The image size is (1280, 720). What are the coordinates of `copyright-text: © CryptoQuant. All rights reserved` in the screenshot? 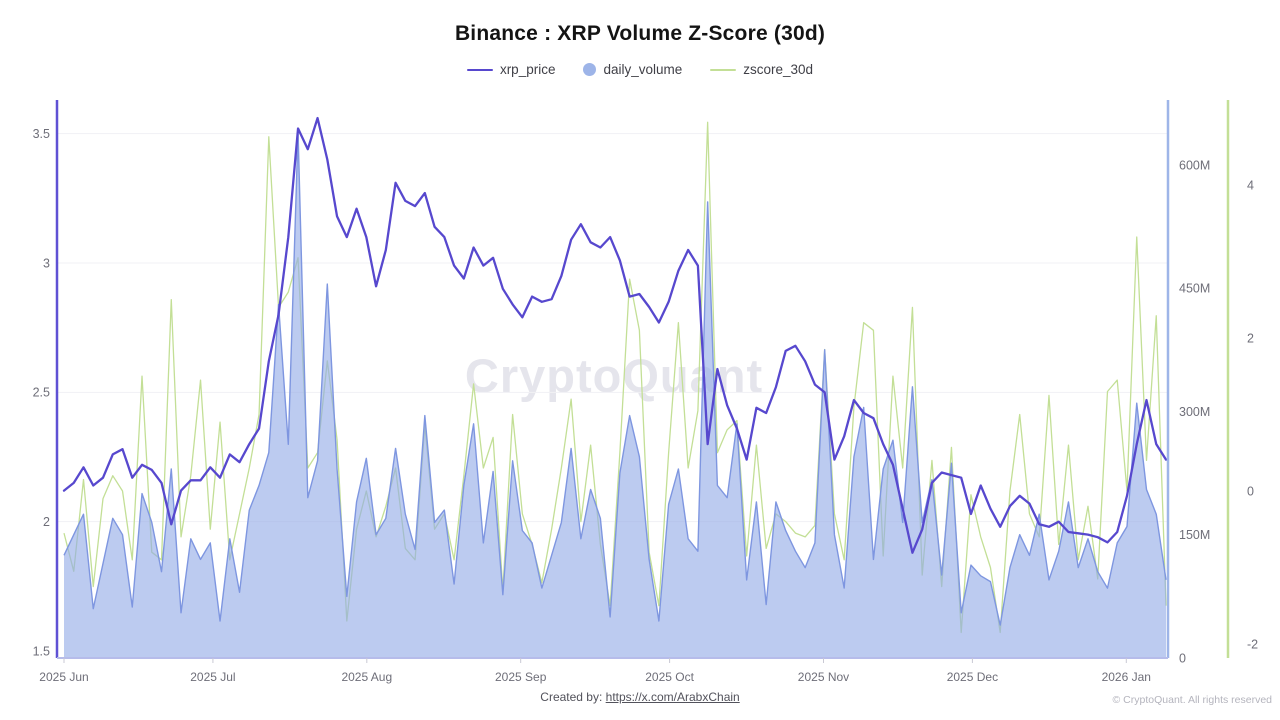 It's located at (1192, 700).